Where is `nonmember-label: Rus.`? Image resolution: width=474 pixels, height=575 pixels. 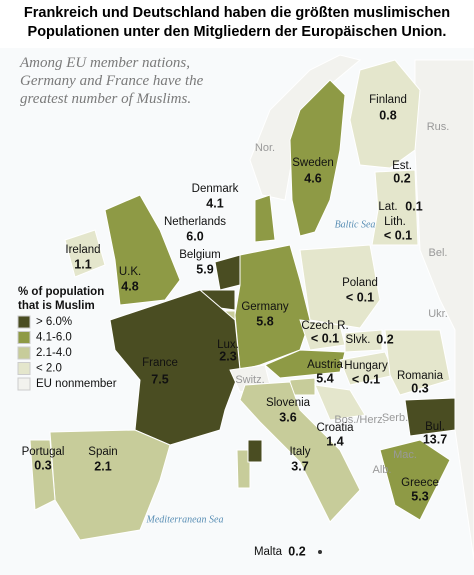
nonmember-label: Rus. is located at coordinates (438, 127).